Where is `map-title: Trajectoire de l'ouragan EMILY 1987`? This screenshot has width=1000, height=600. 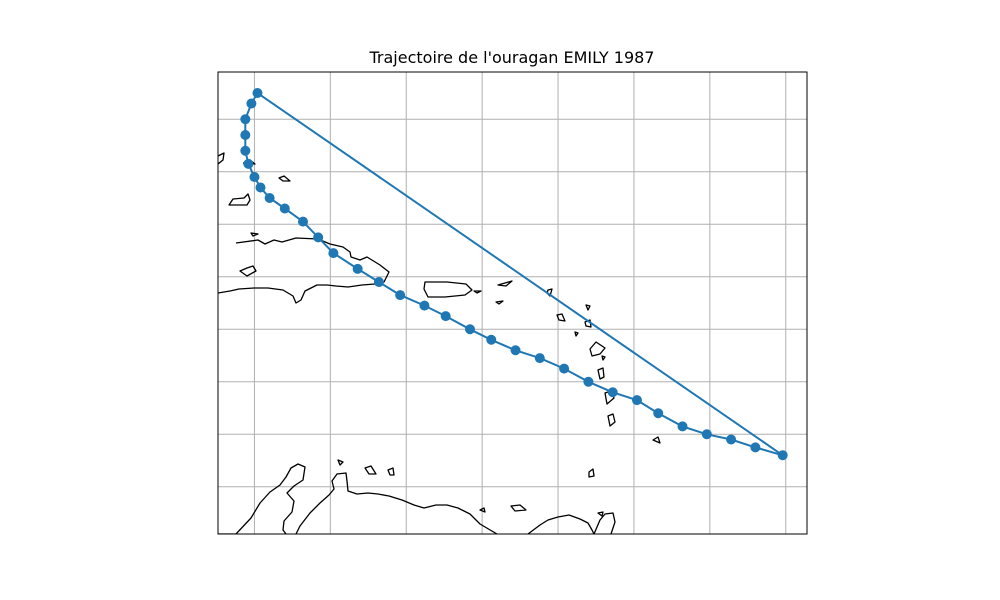
map-title: Trajectoire de l'ouragan EMILY 1987 is located at coordinates (512, 57).